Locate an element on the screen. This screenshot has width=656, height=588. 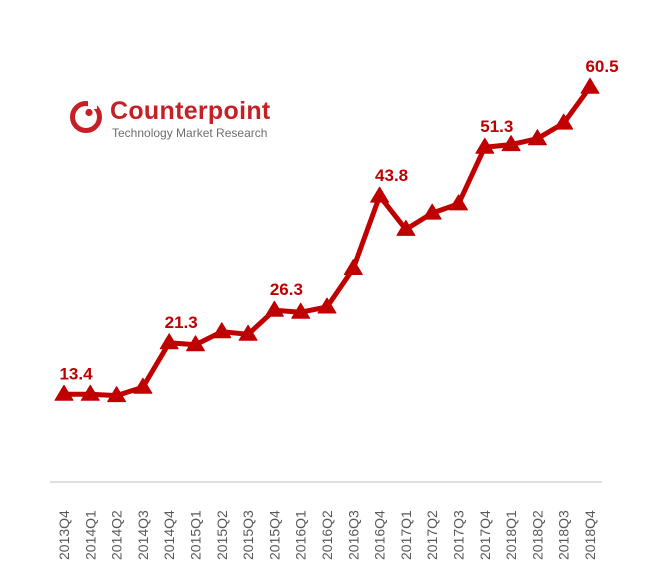
data-label: 43.8 is located at coordinates (391, 175).